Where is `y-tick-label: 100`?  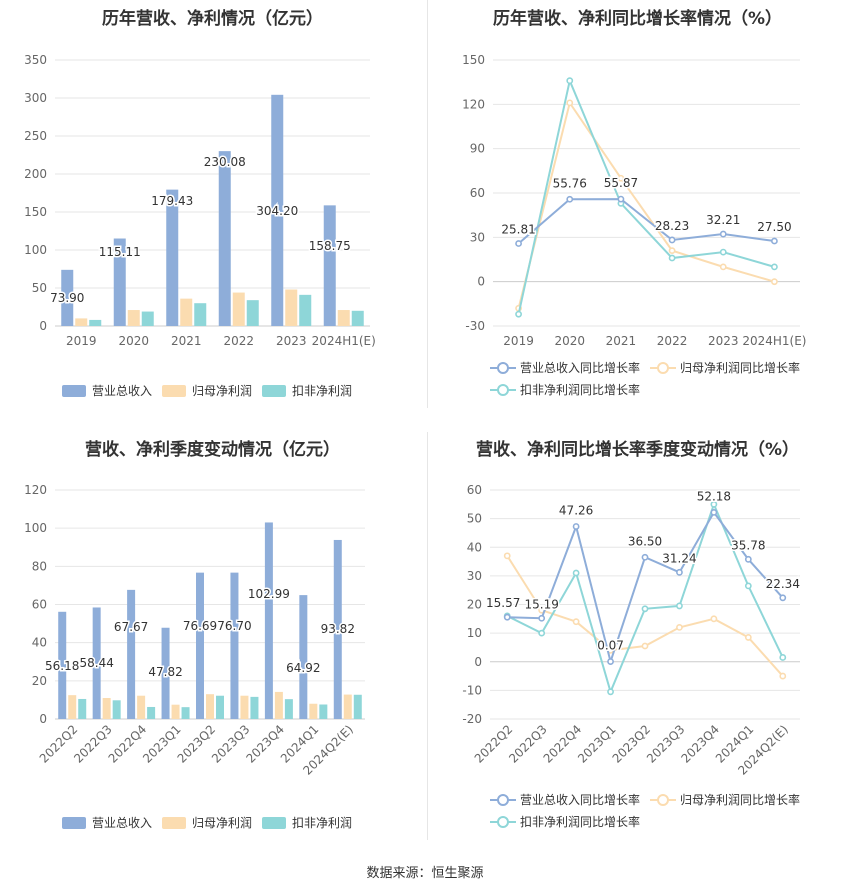
y-tick-label: 100 is located at coordinates (35, 528).